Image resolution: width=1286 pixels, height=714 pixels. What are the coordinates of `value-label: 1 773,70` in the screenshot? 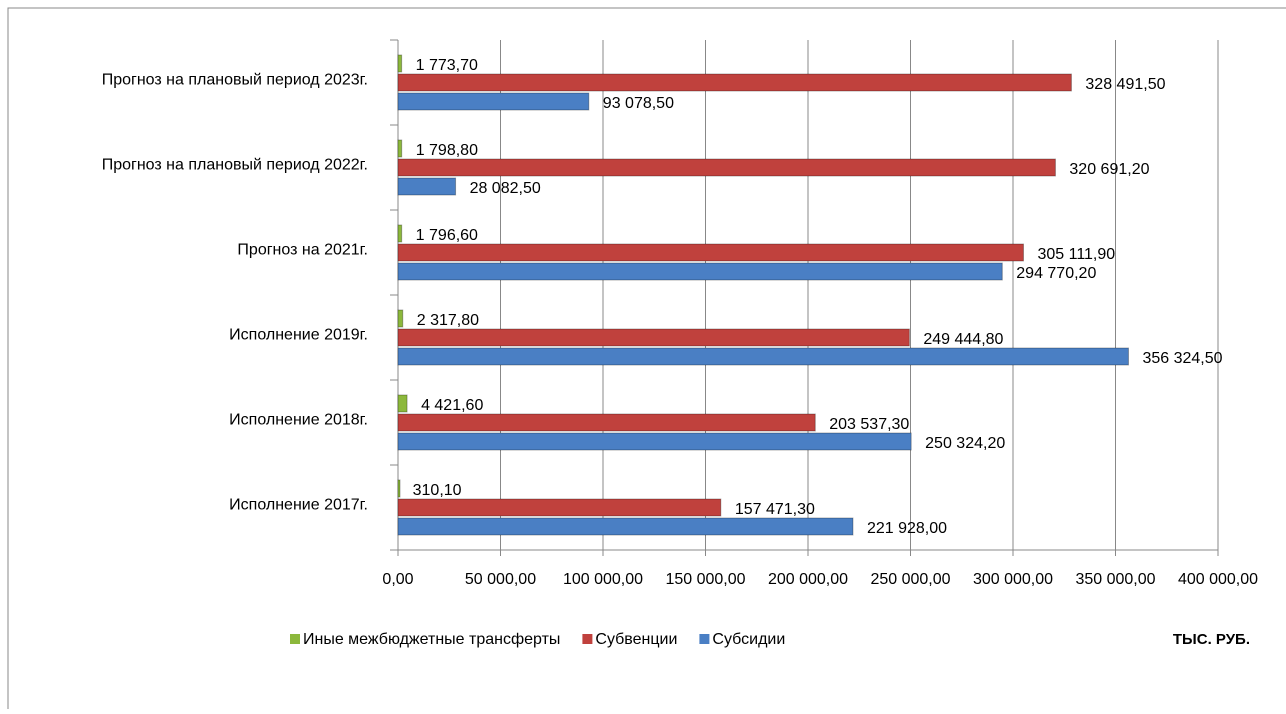 It's located at (447, 65).